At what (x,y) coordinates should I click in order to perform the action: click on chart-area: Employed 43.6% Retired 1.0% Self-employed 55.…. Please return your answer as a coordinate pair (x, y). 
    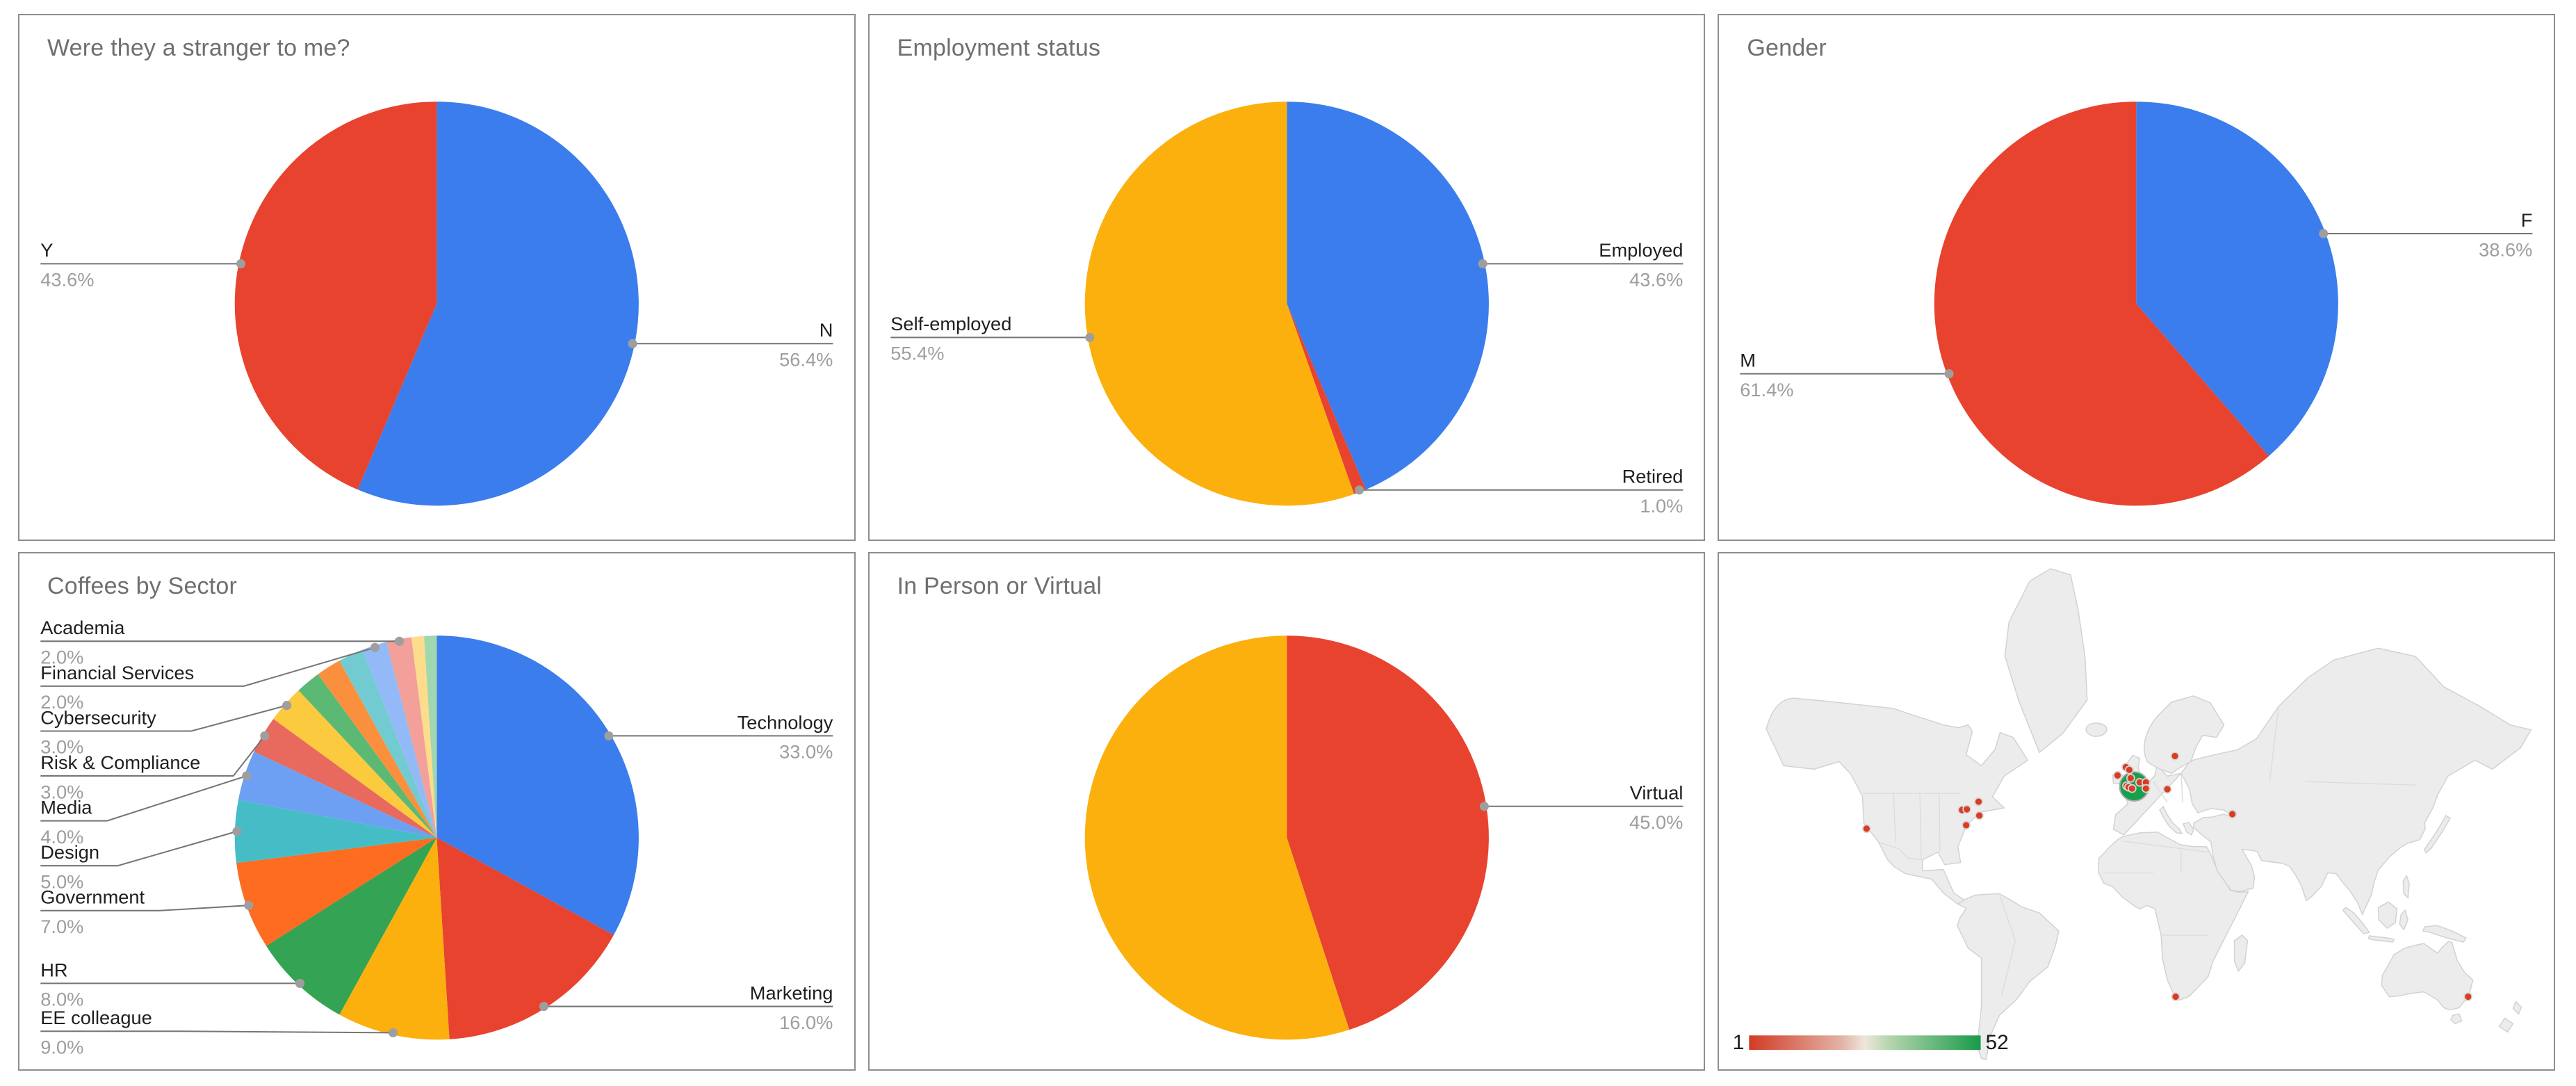
    Looking at the image, I should click on (1287, 301).